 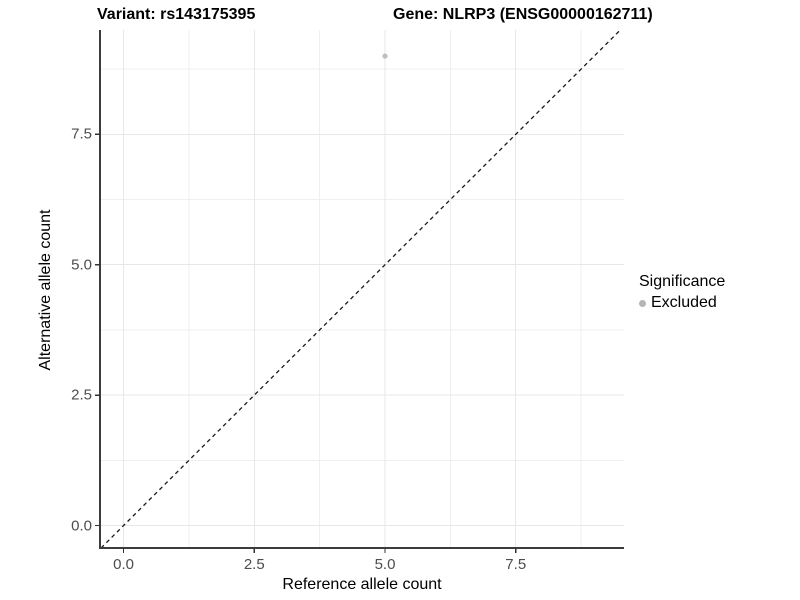 What do you see at coordinates (682, 281) in the screenshot?
I see `legend-title: Significance` at bounding box center [682, 281].